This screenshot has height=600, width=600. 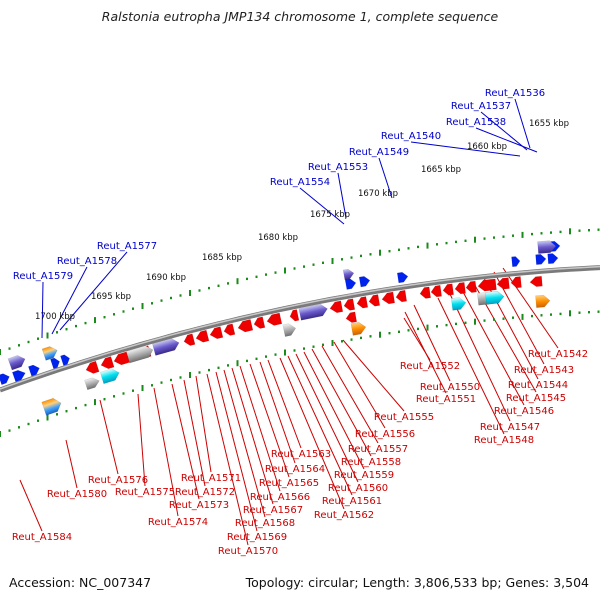 I want to click on reverse-gene-label: Reut_A1567, so click(x=273, y=510).